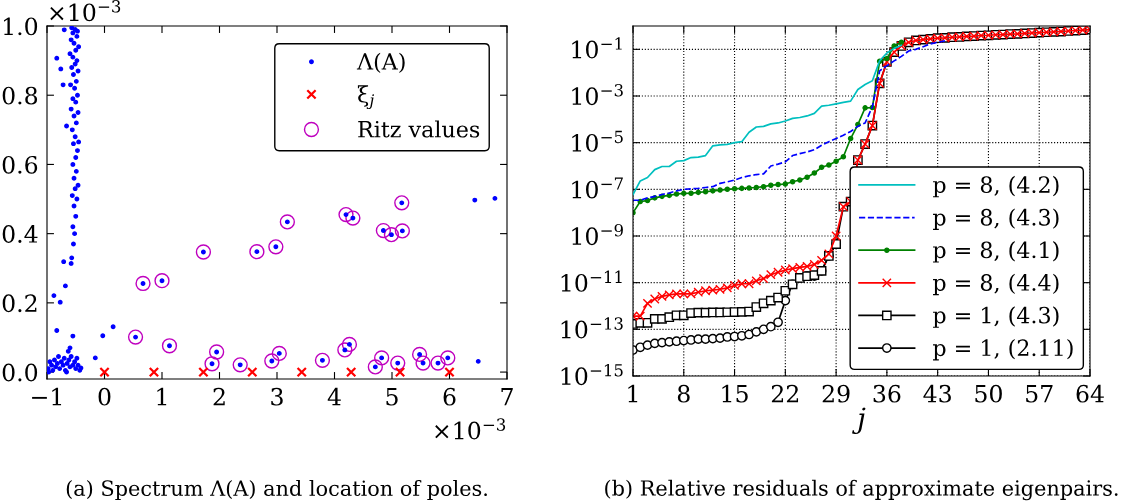  What do you see at coordinates (1090, 393) in the screenshot?
I see `x-tick-label: 64` at bounding box center [1090, 393].